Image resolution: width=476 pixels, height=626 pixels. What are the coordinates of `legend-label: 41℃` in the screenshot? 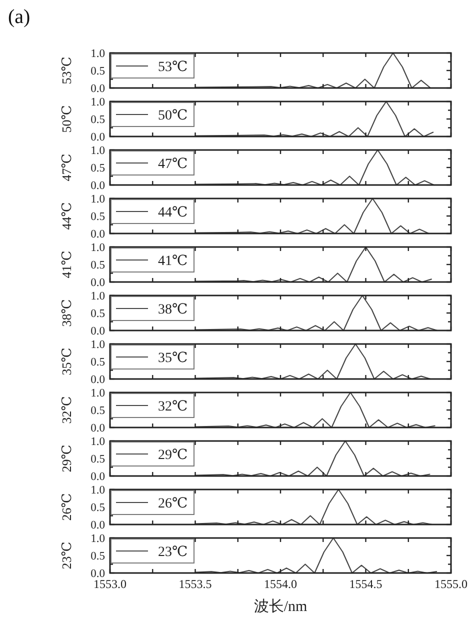 It's located at (173, 261).